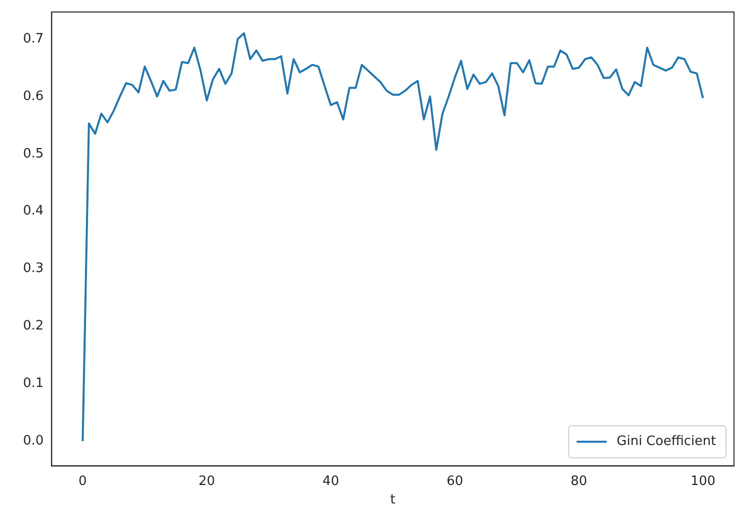 This screenshot has width=736, height=508. I want to click on y-tick-label: 0.5, so click(33, 154).